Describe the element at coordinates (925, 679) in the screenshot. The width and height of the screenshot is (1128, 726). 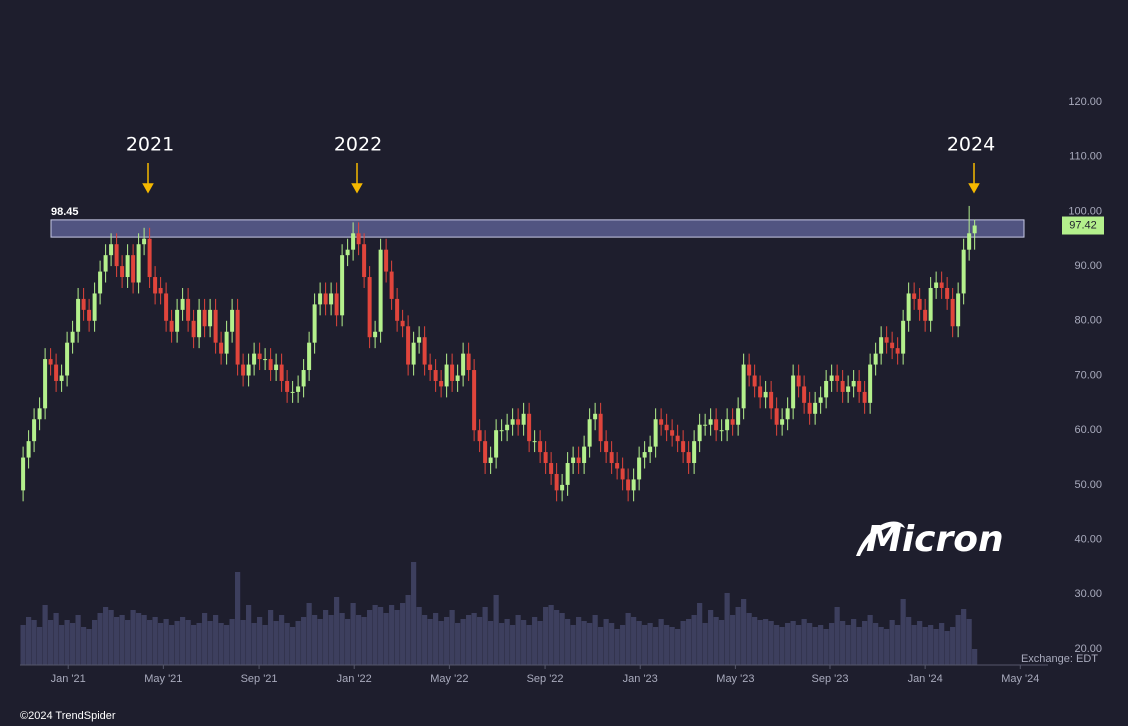
I see `x-tick-label: Jan '24` at that location.